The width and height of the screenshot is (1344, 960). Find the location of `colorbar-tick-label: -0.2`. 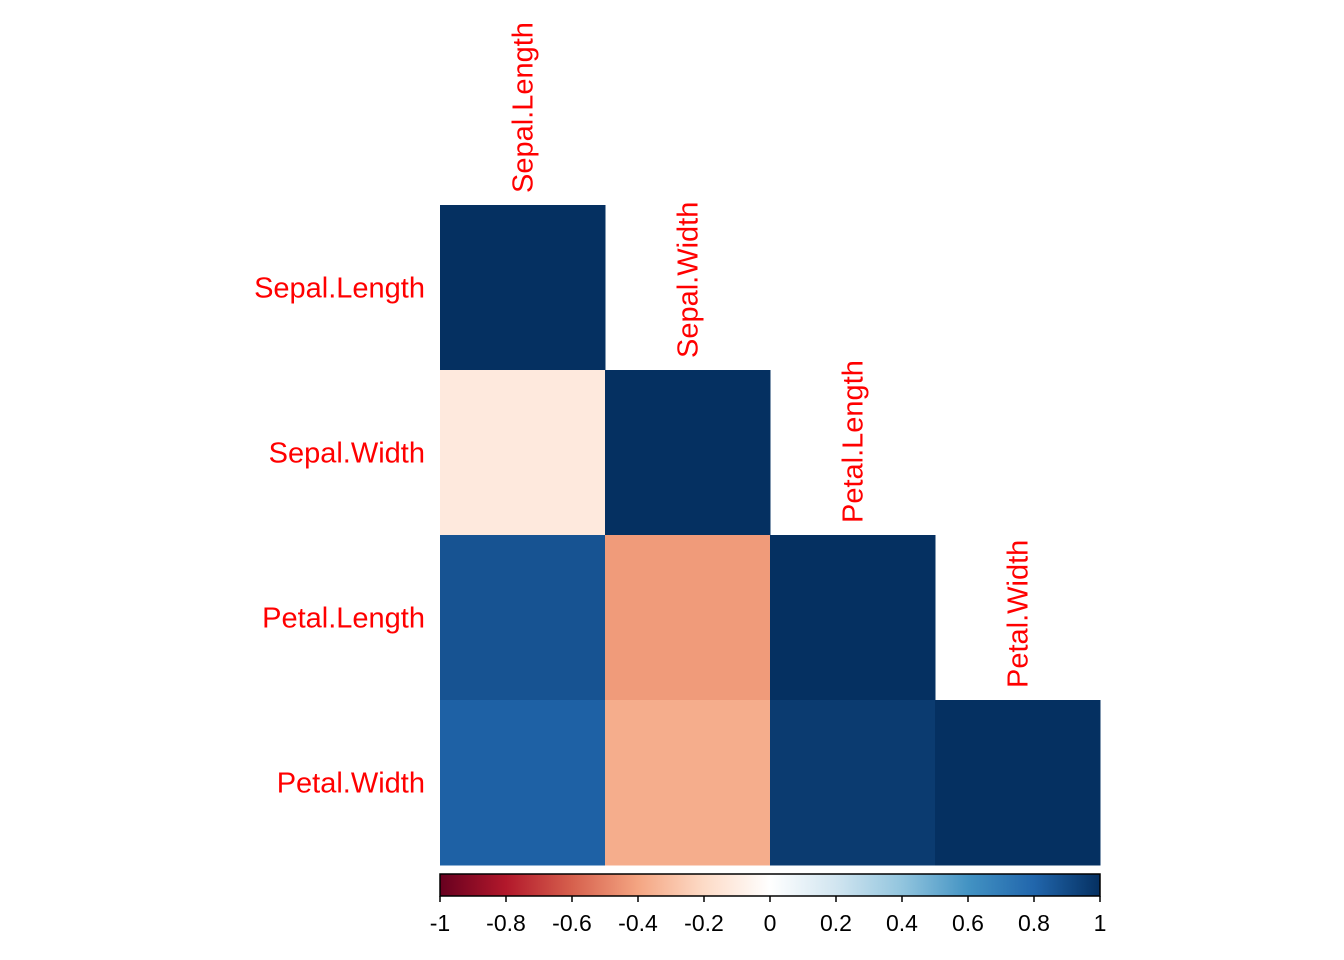

colorbar-tick-label: -0.2 is located at coordinates (704, 923).